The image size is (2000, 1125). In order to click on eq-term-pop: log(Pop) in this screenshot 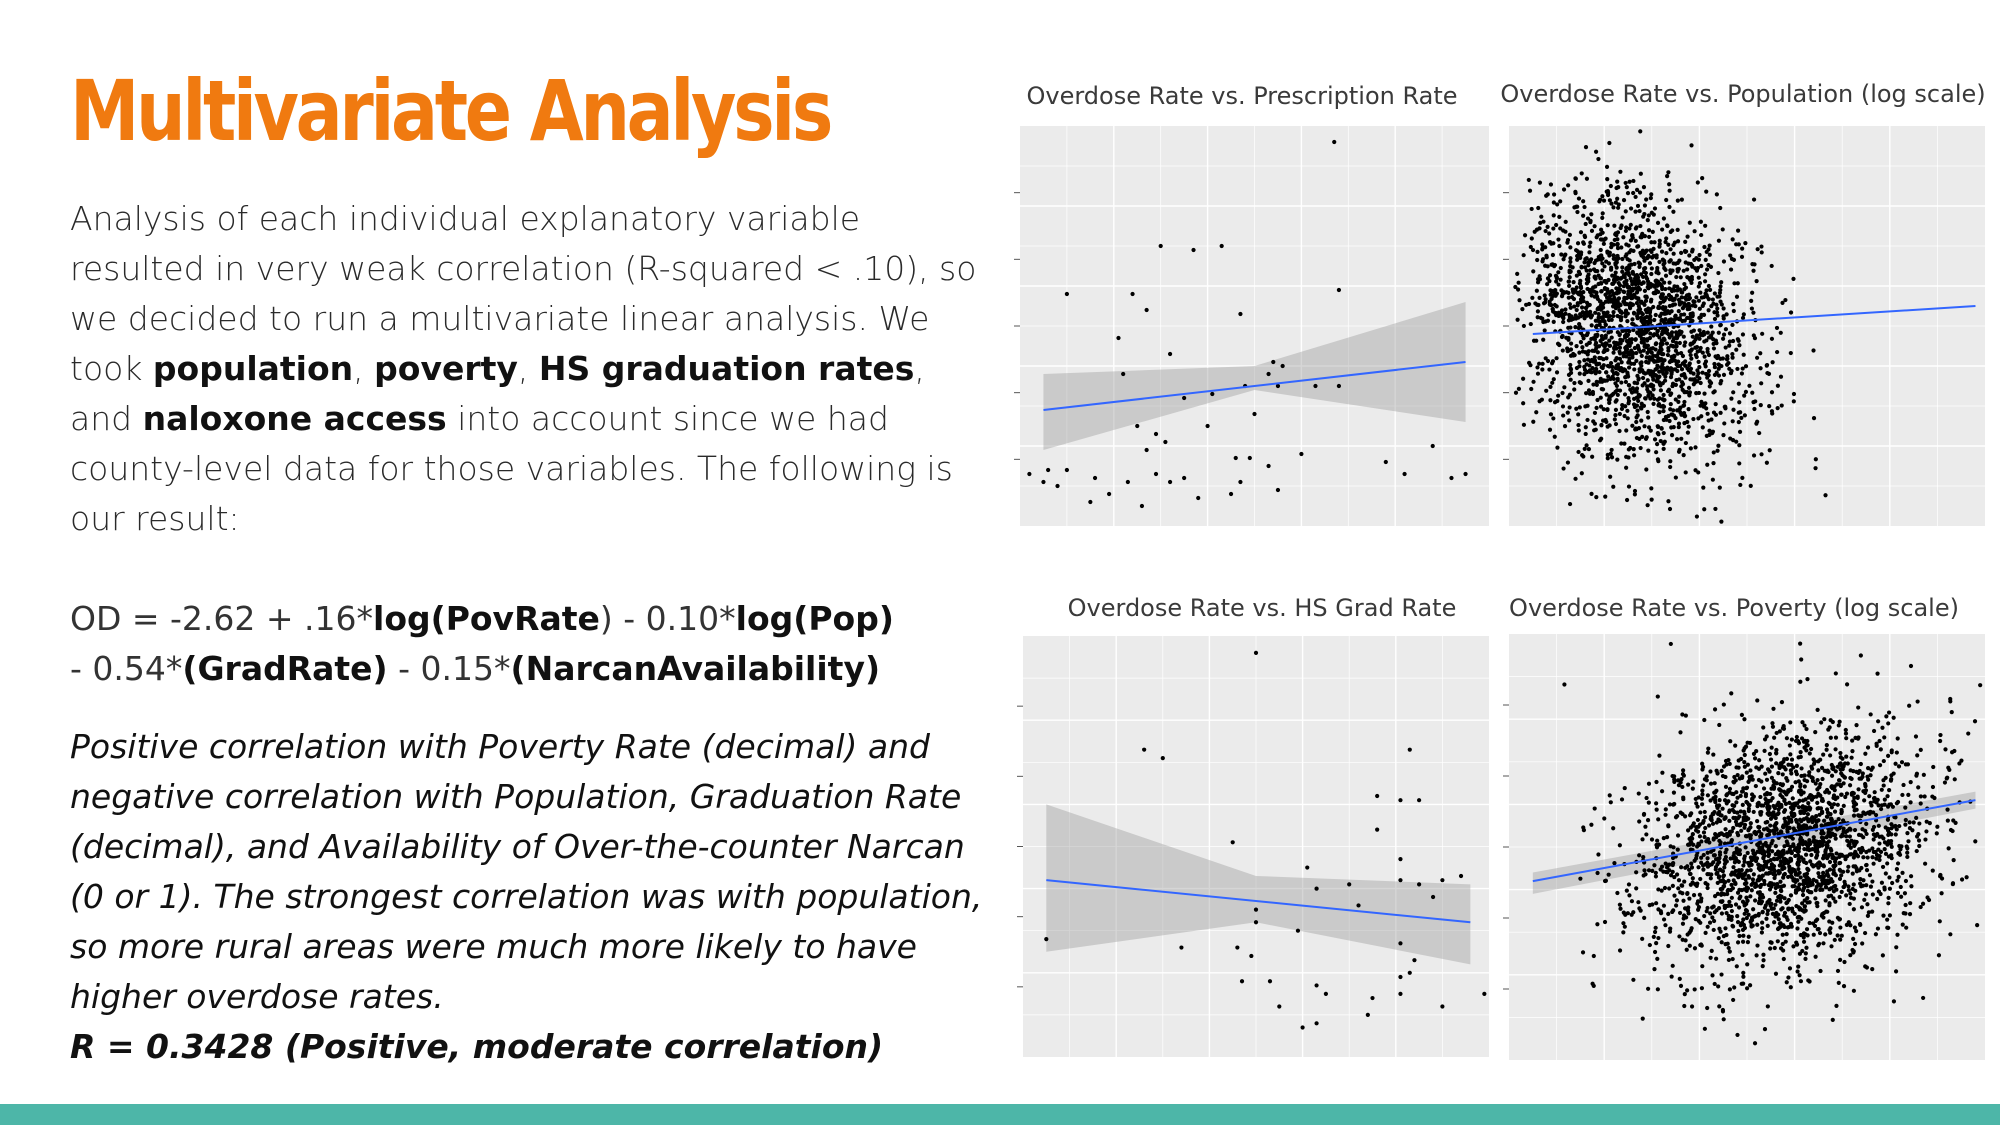, I will do `click(814, 618)`.